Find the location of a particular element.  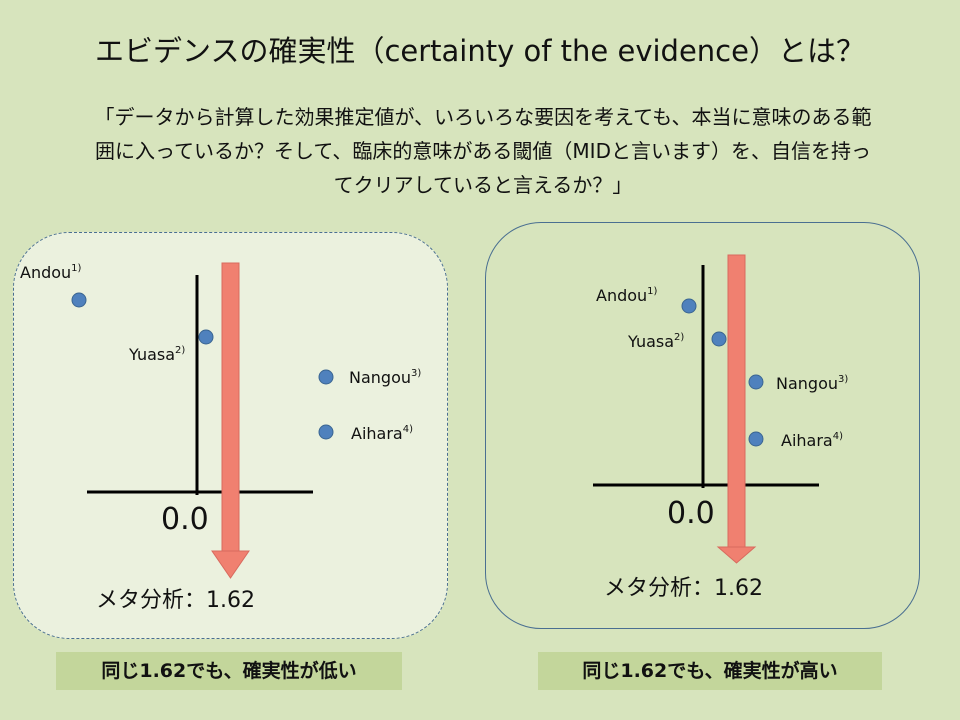

low-certainty-caption: 同じ1.62でも、確実性が低い is located at coordinates (229, 671).